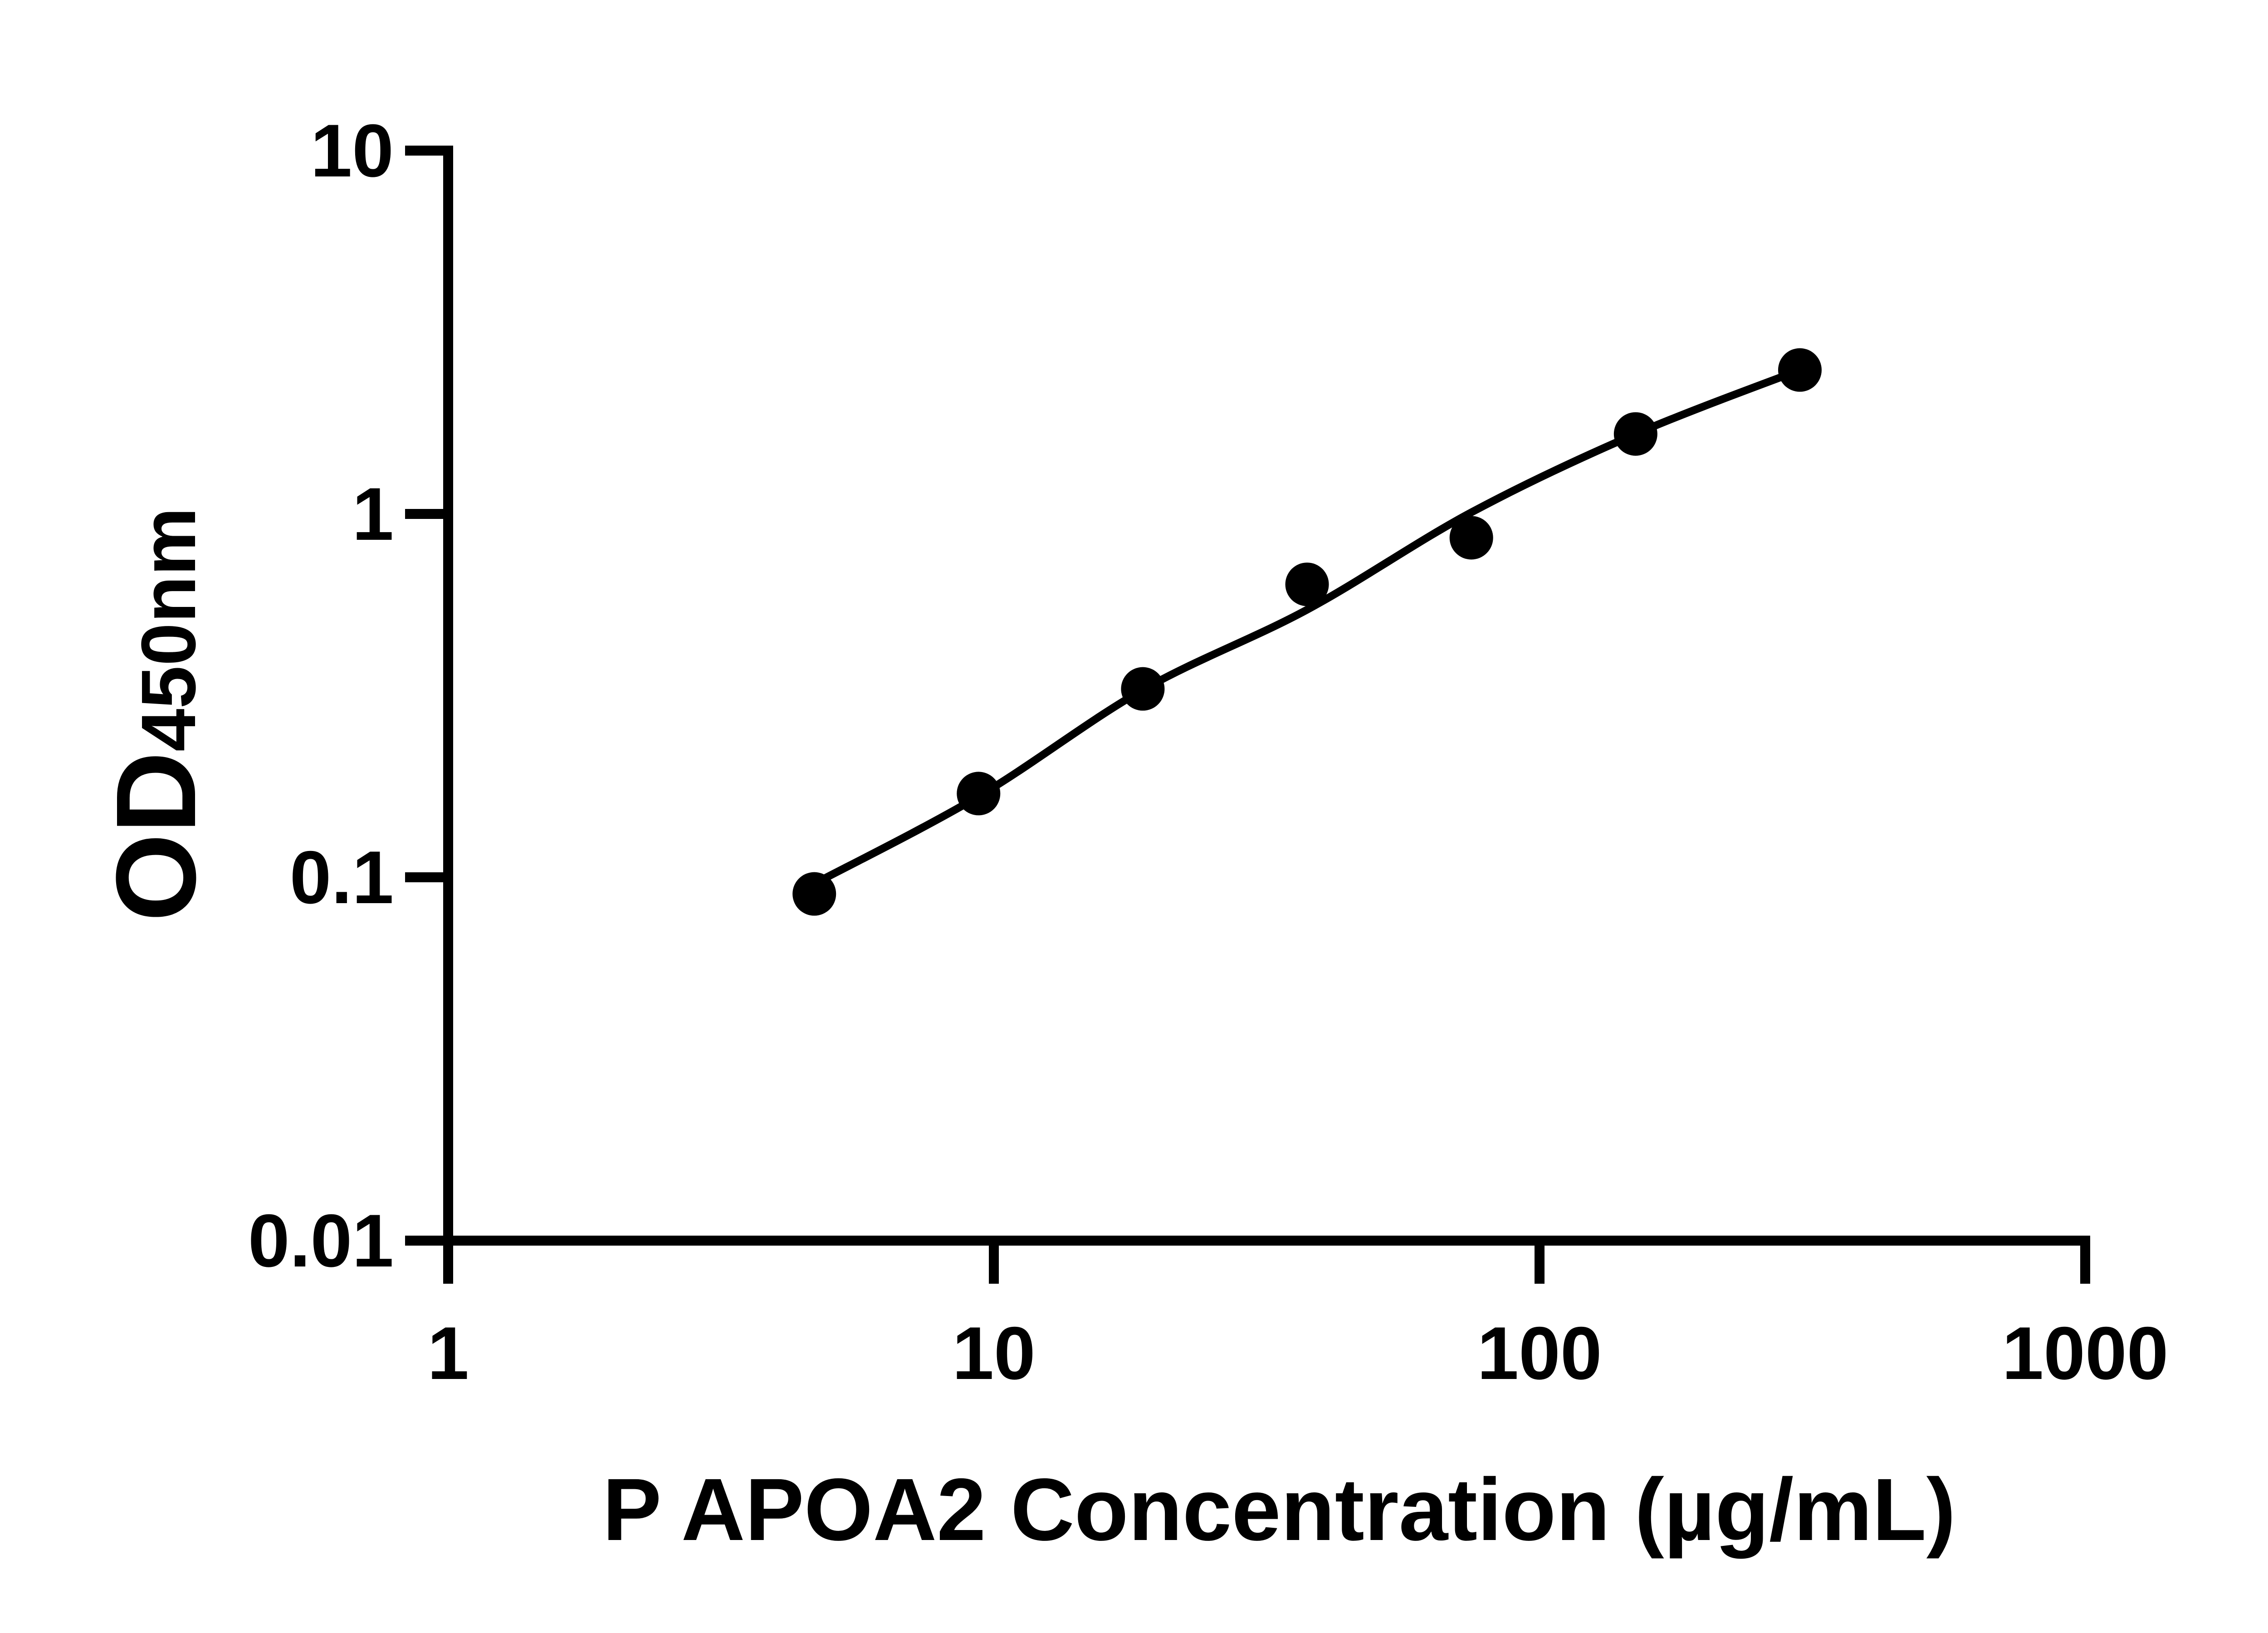 The height and width of the screenshot is (1633, 2268). Describe the element at coordinates (2085, 1353) in the screenshot. I see `x-tick-label: 1000` at that location.